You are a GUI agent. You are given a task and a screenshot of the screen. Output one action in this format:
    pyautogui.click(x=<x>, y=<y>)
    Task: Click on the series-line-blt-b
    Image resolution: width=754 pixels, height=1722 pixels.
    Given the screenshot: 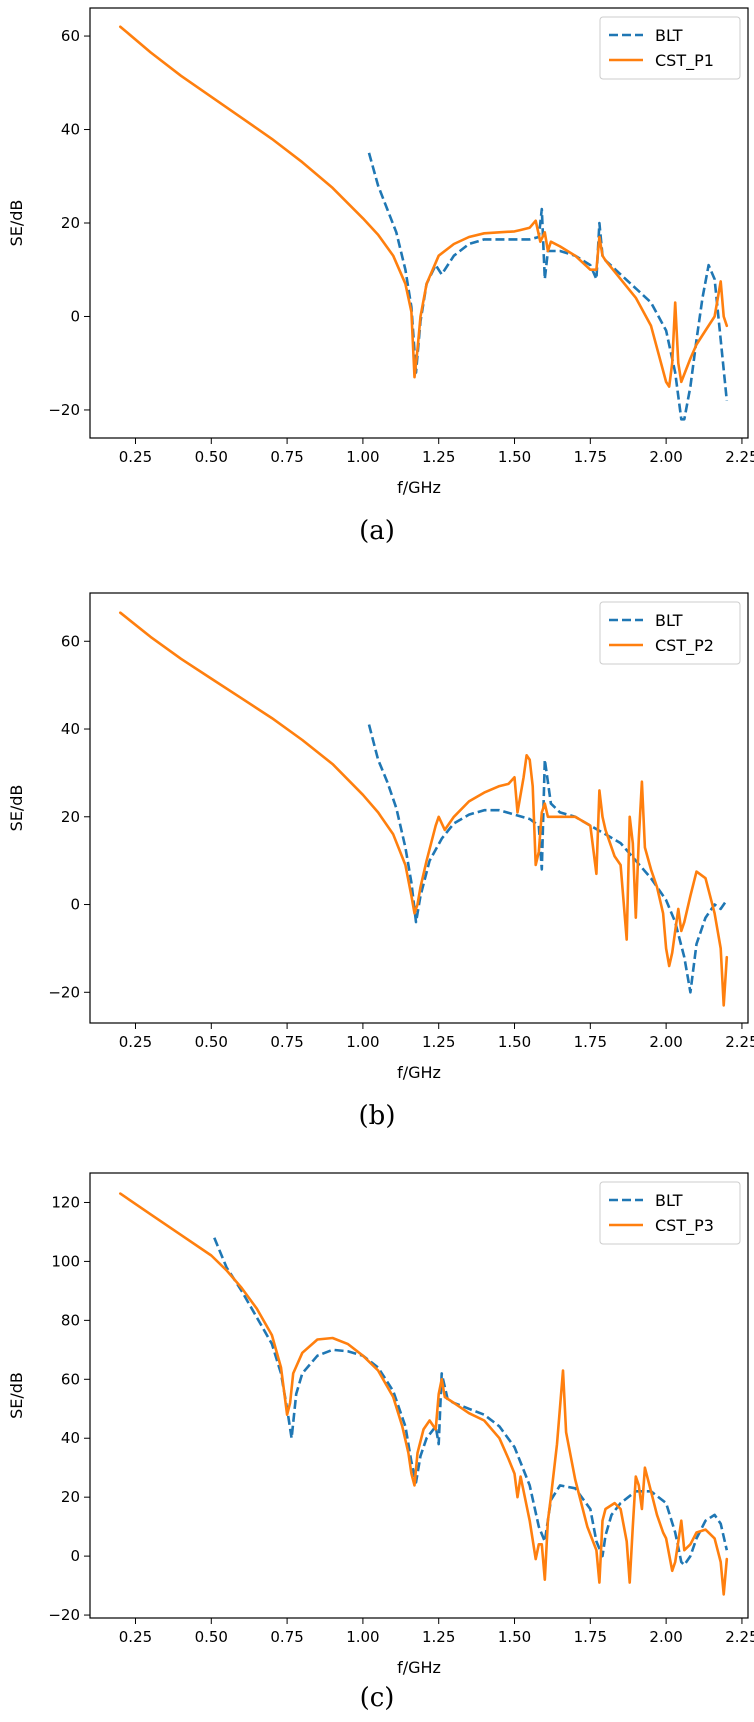 What is the action you would take?
    pyautogui.click(x=547, y=859)
    